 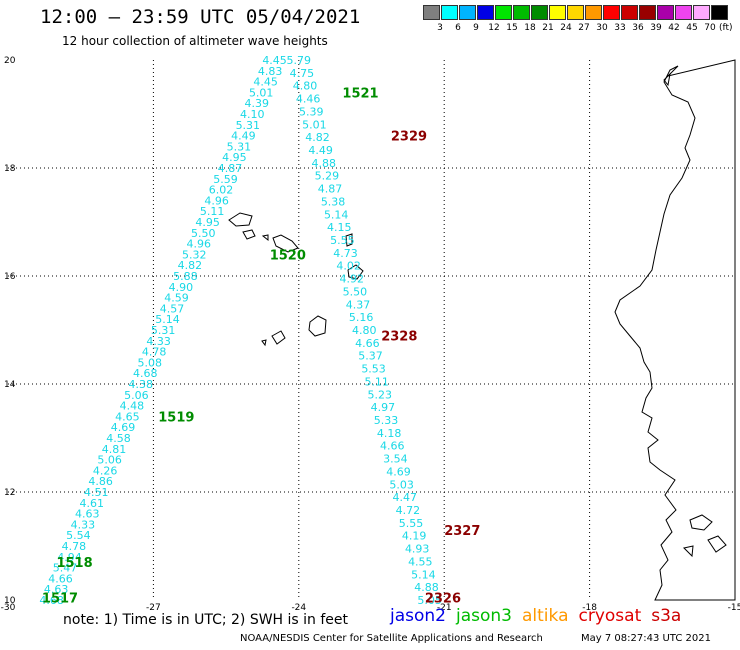 What do you see at coordinates (118, 438) in the screenshot?
I see `swh-value-jason3: 4.58` at bounding box center [118, 438].